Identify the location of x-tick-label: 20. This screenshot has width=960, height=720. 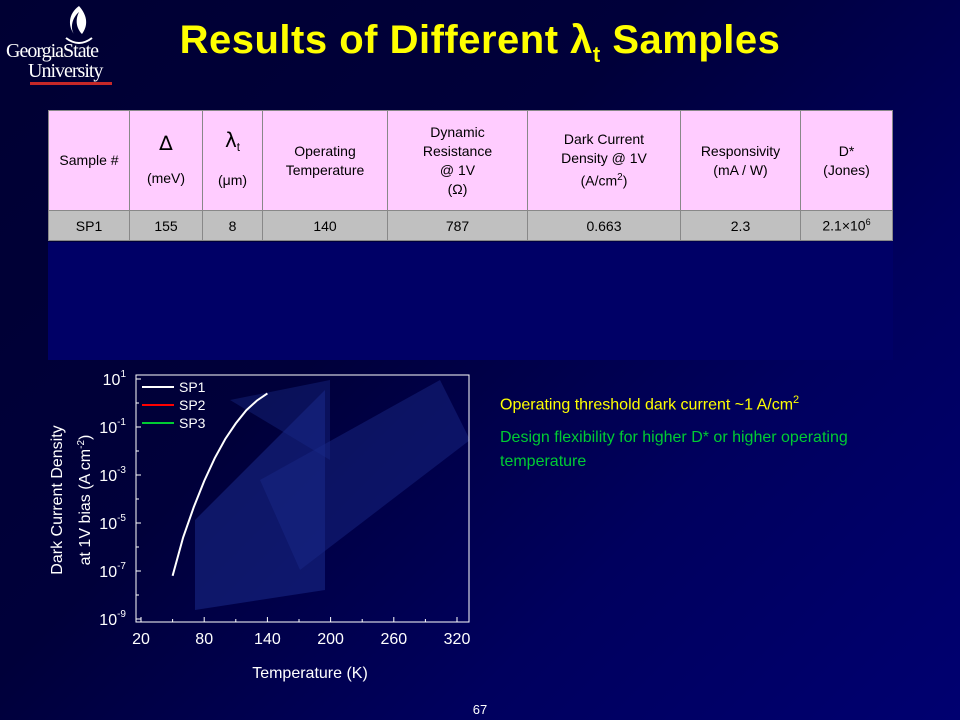
(141, 639).